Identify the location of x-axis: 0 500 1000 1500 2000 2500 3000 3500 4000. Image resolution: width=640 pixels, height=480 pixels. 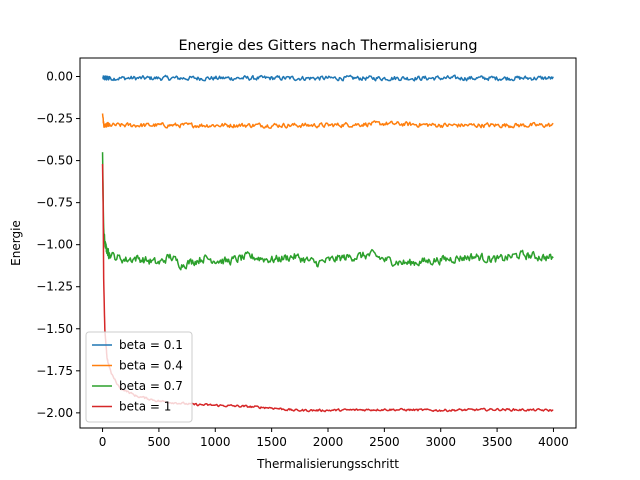
(334, 438).